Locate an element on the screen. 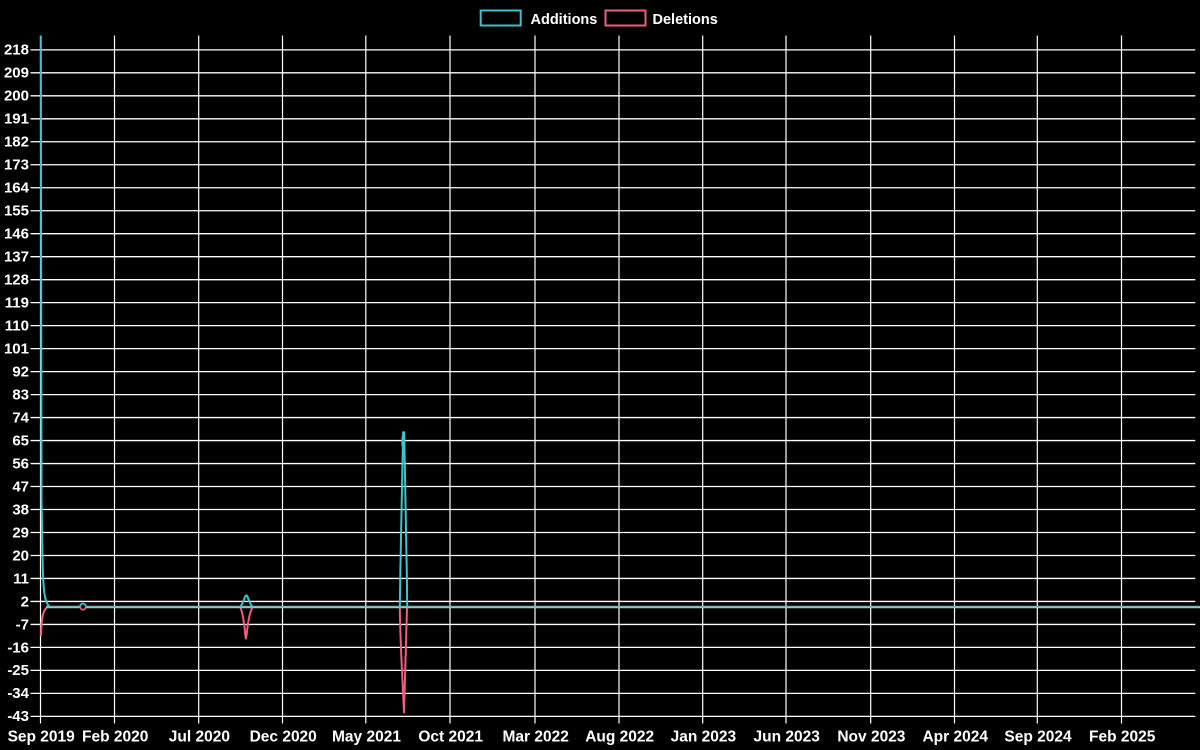 Image resolution: width=1200 pixels, height=750 pixels. svg-text: Aug 2022 is located at coordinates (619, 737).